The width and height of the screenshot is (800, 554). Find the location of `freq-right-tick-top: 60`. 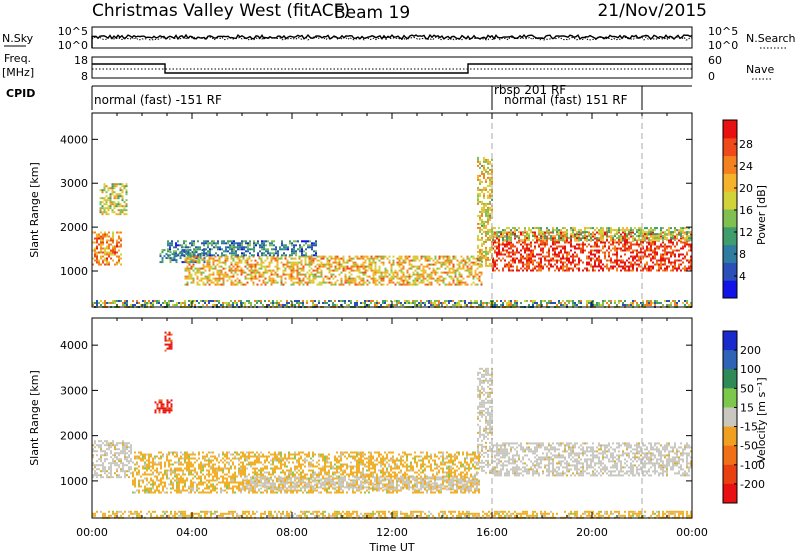

freq-right-tick-top: 60 is located at coordinates (715, 60).